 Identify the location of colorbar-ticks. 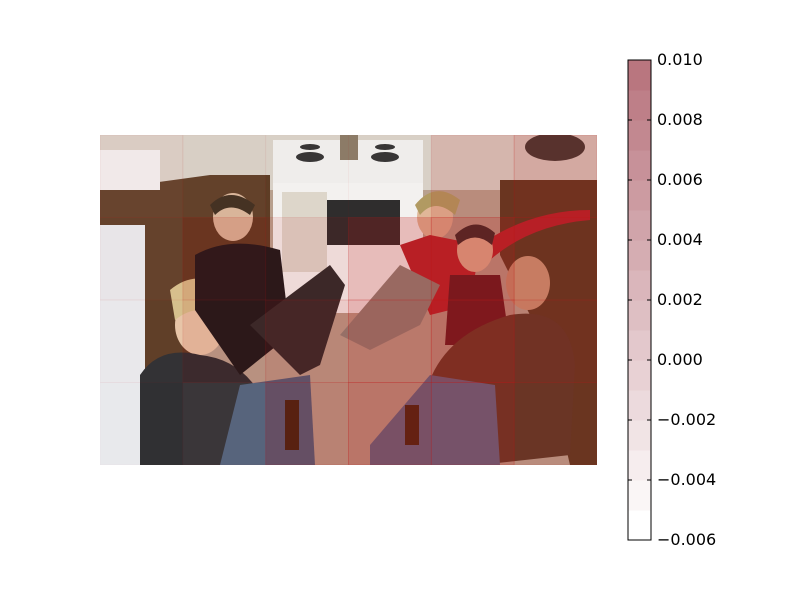
(639, 300).